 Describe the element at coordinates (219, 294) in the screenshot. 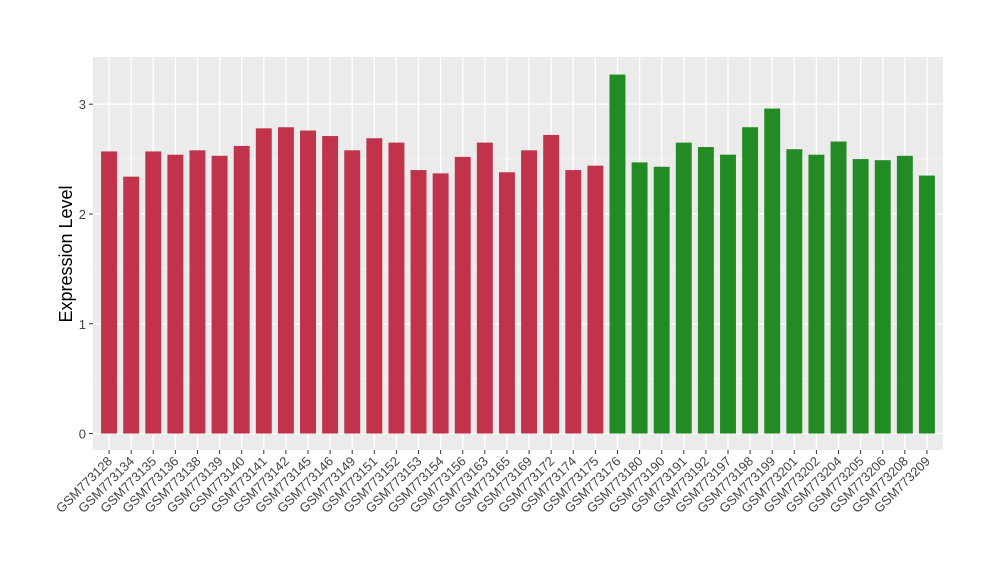

I see `bar-GSM773139` at that location.